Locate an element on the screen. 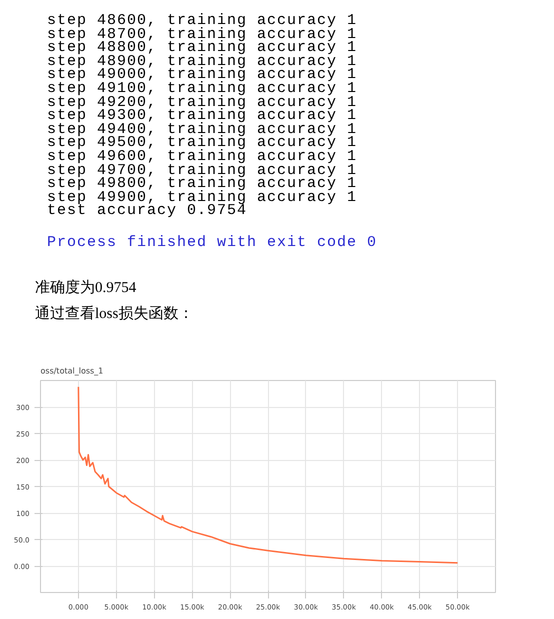 This screenshot has width=554, height=619. chart-title: oss/total_loss_1 is located at coordinates (72, 371).